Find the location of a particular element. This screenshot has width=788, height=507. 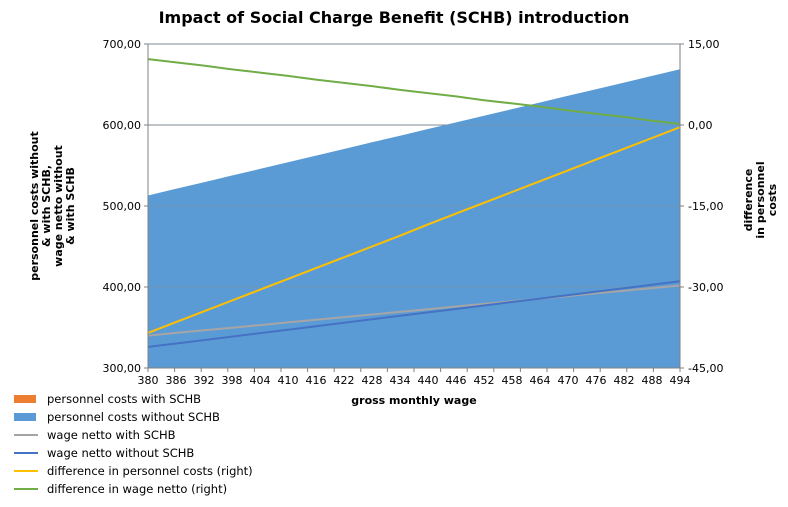

y-right-tick-label: -30,00 is located at coordinates (705, 287).